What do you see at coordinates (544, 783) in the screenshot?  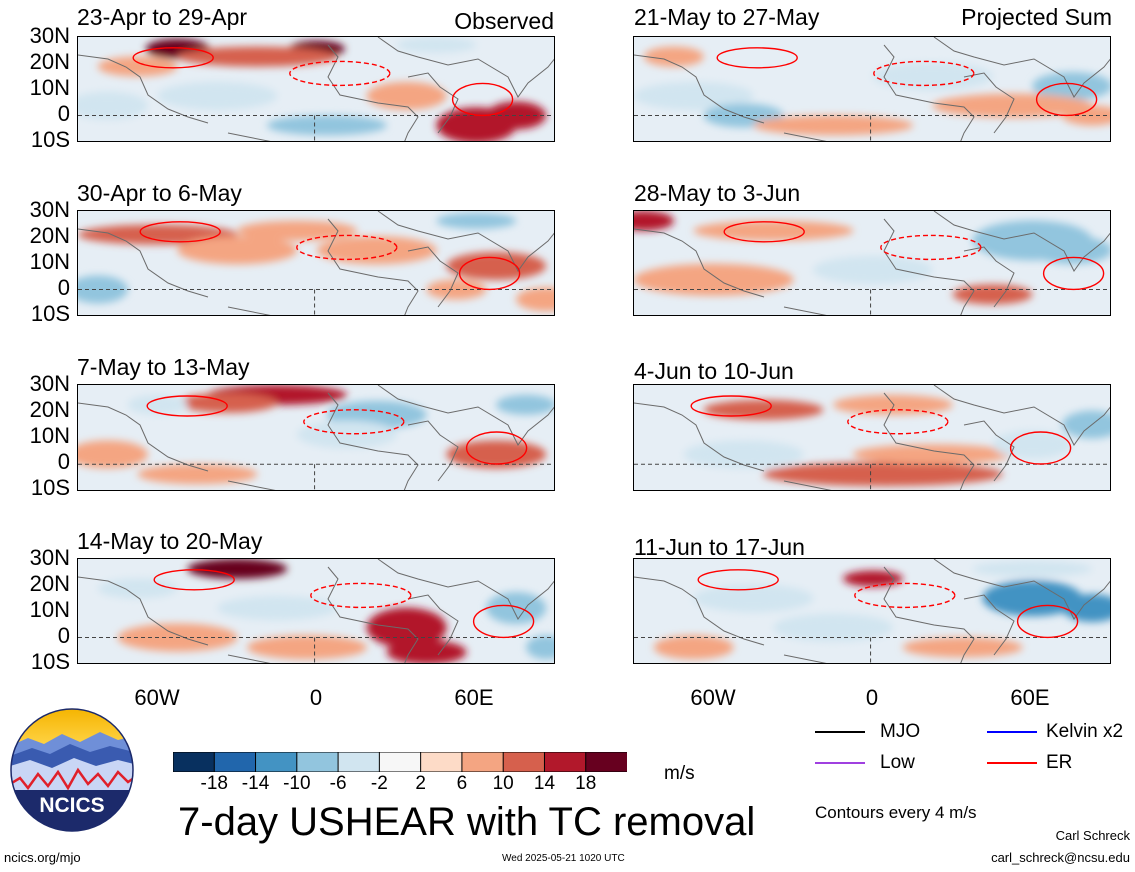 I see `colorbar-tick-label: 14` at bounding box center [544, 783].